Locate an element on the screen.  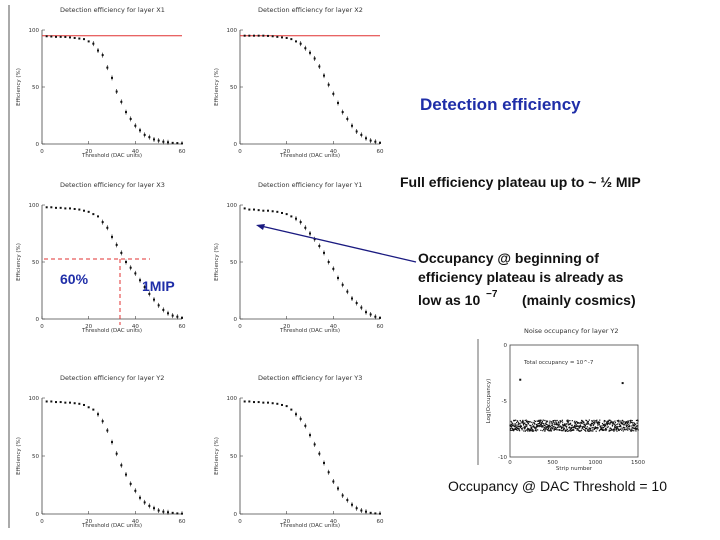
y-tick-label: 100 is located at coordinates (232, 31).